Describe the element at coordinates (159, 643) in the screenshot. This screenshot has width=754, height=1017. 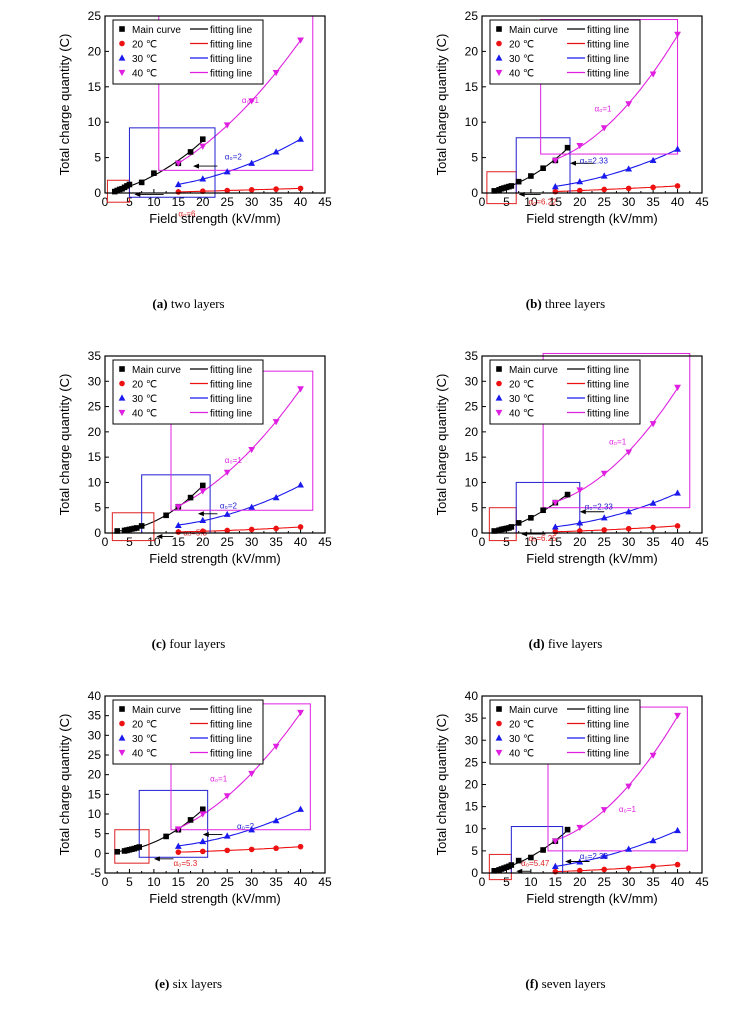
I see `caption-letter: (c)` at that location.